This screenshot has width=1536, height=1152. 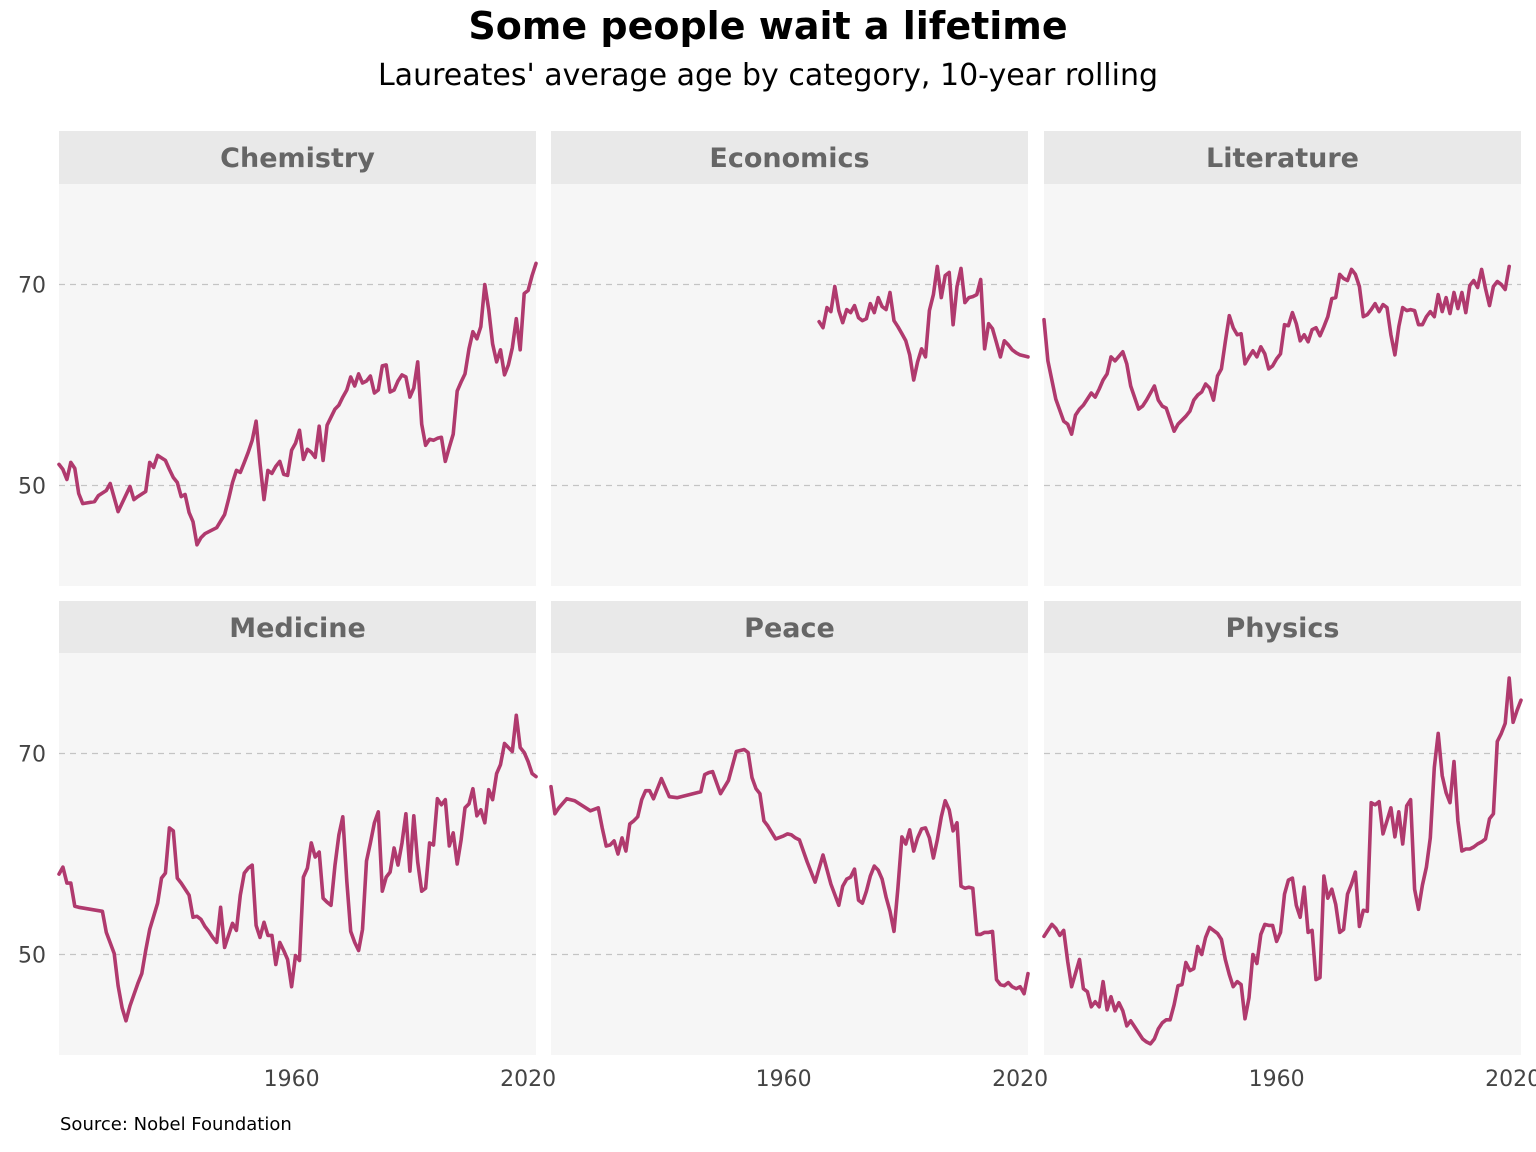 What do you see at coordinates (789, 871) in the screenshot?
I see `series-line-peace` at bounding box center [789, 871].